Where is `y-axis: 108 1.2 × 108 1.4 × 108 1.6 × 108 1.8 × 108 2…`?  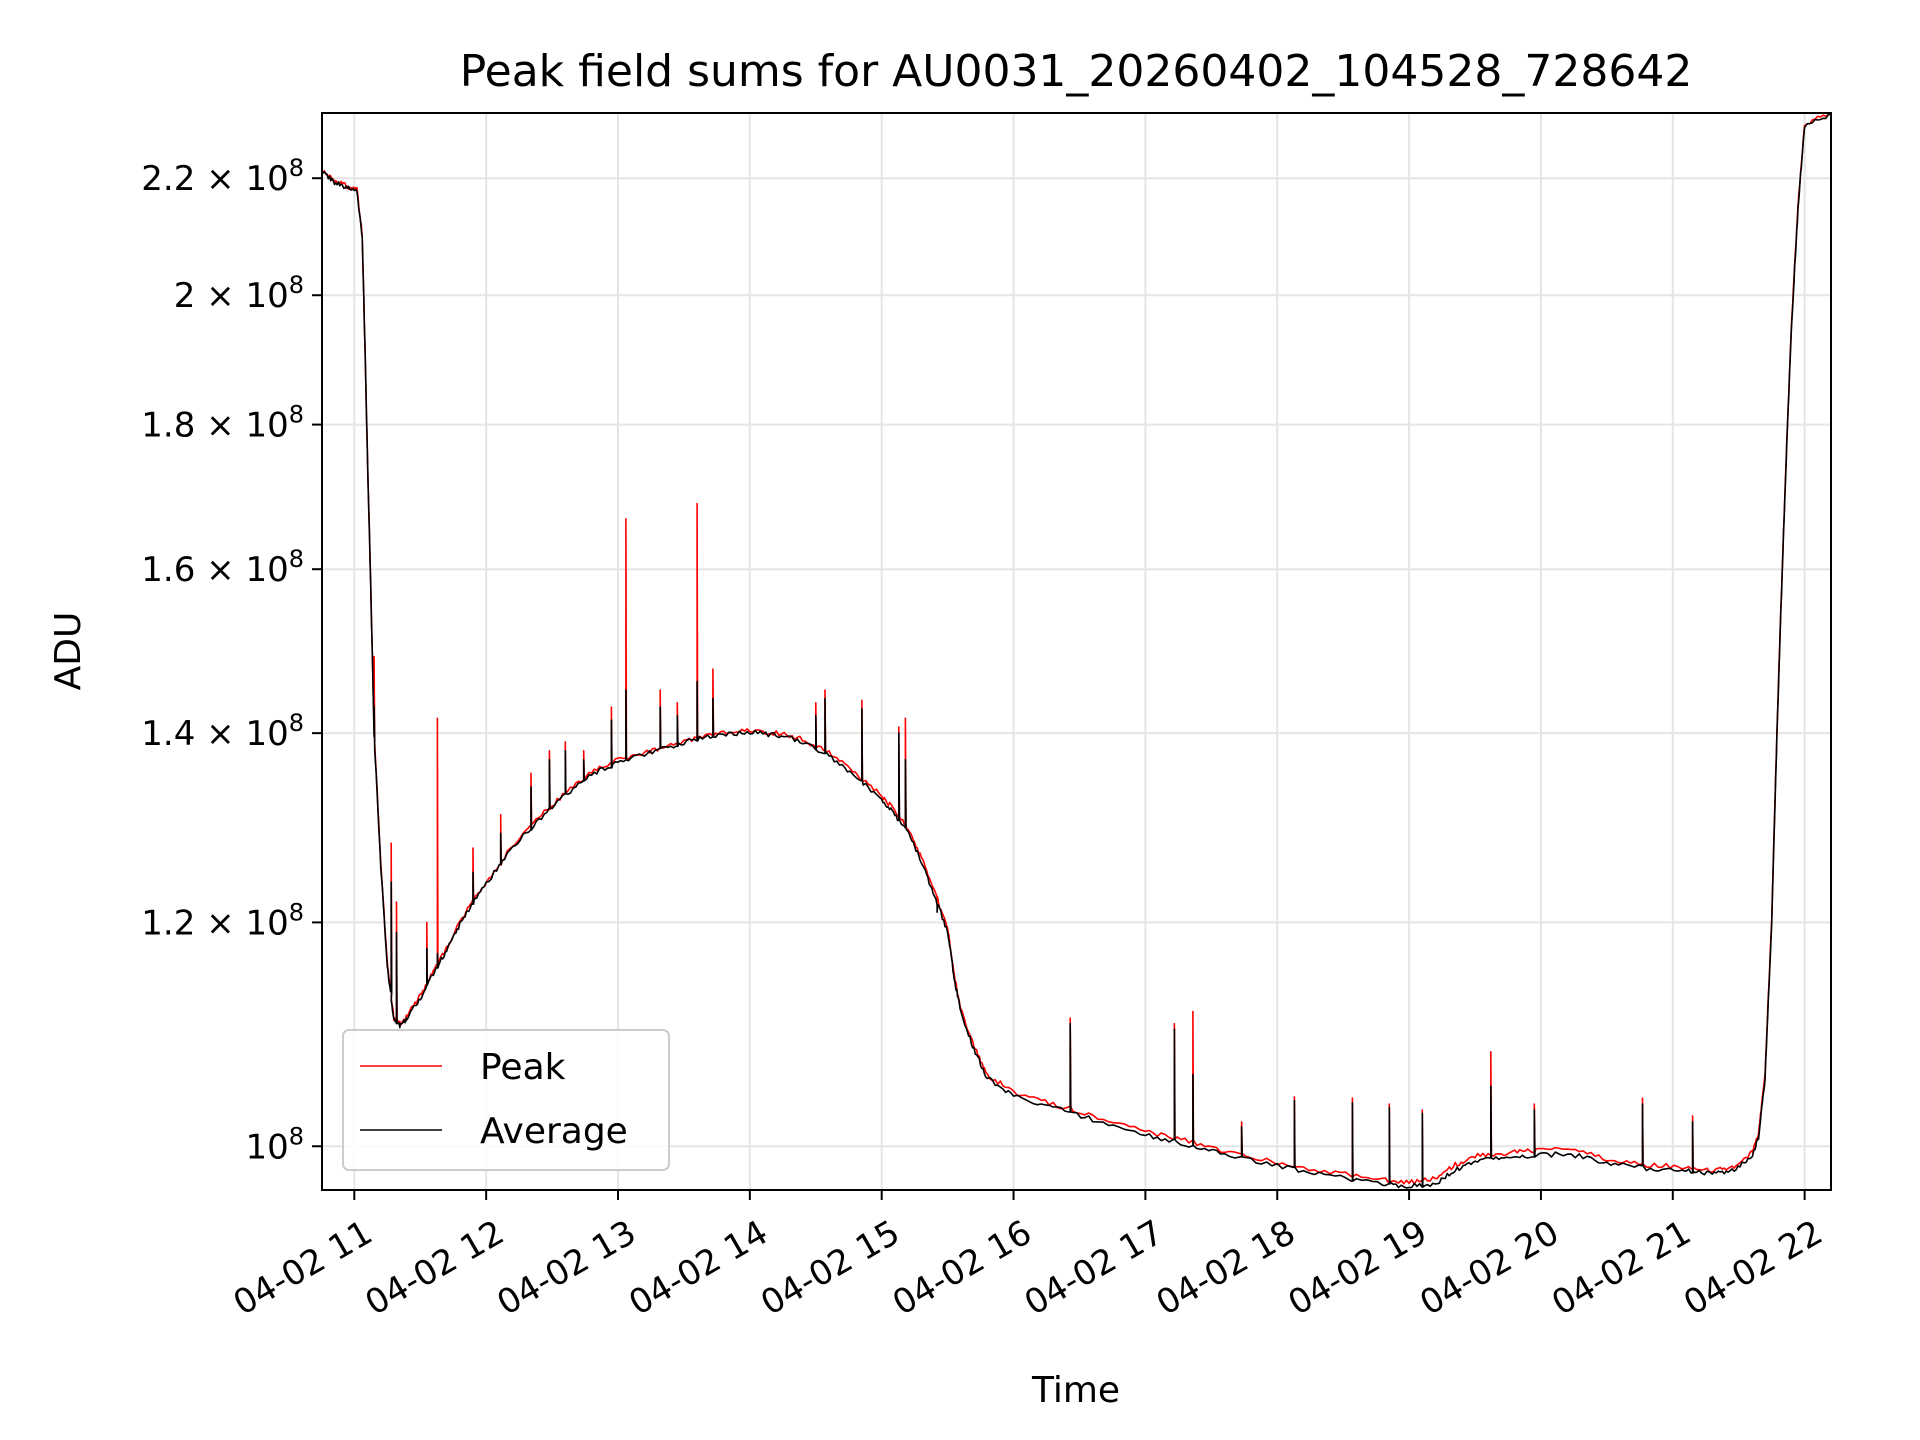
y-axis: 108 1.2 × 108 1.4 × 108 1.6 × 108 1.8 × 108 2… is located at coordinates (231, 660).